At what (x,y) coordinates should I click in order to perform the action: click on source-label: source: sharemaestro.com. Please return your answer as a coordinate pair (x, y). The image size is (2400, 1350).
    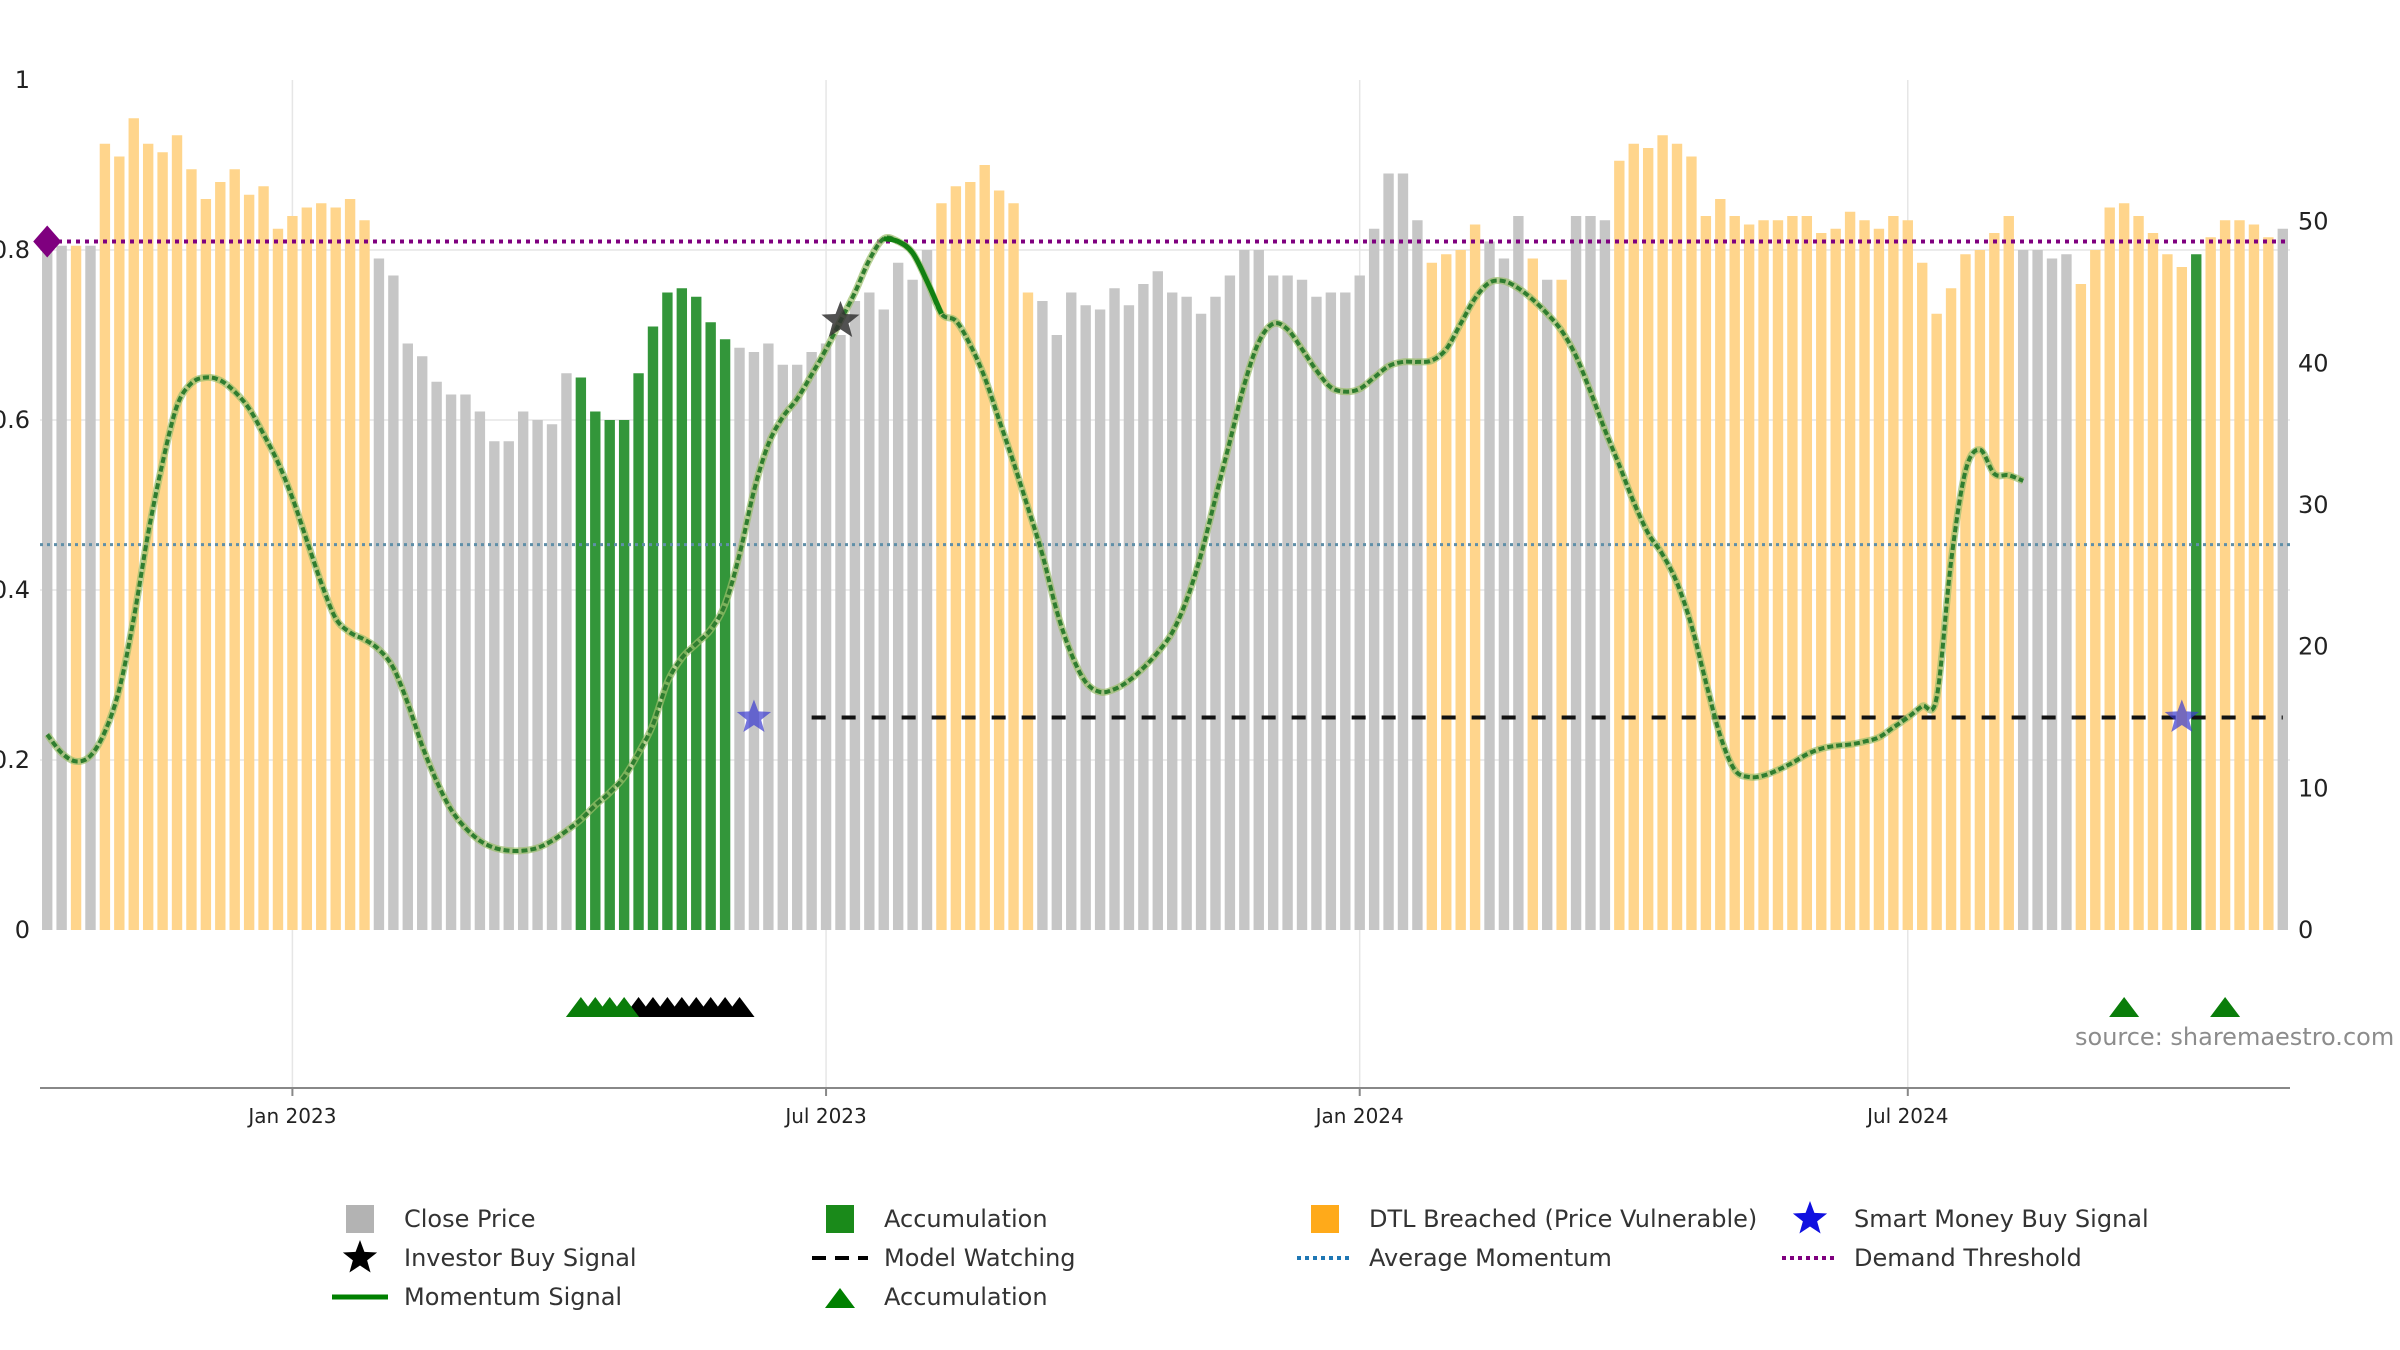
    Looking at the image, I should click on (2235, 1037).